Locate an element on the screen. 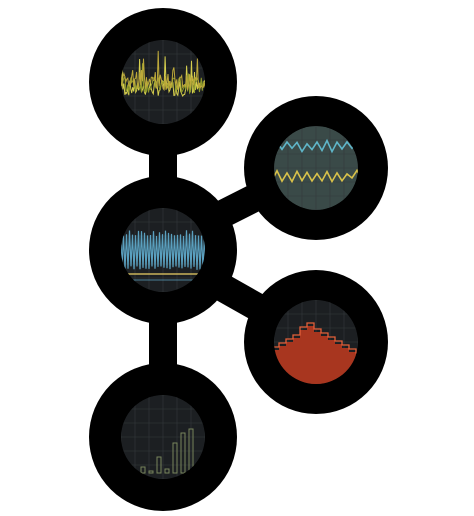 Image resolution: width=474 pixels, height=516 pixels. node-center-chart is located at coordinates (163, 255).